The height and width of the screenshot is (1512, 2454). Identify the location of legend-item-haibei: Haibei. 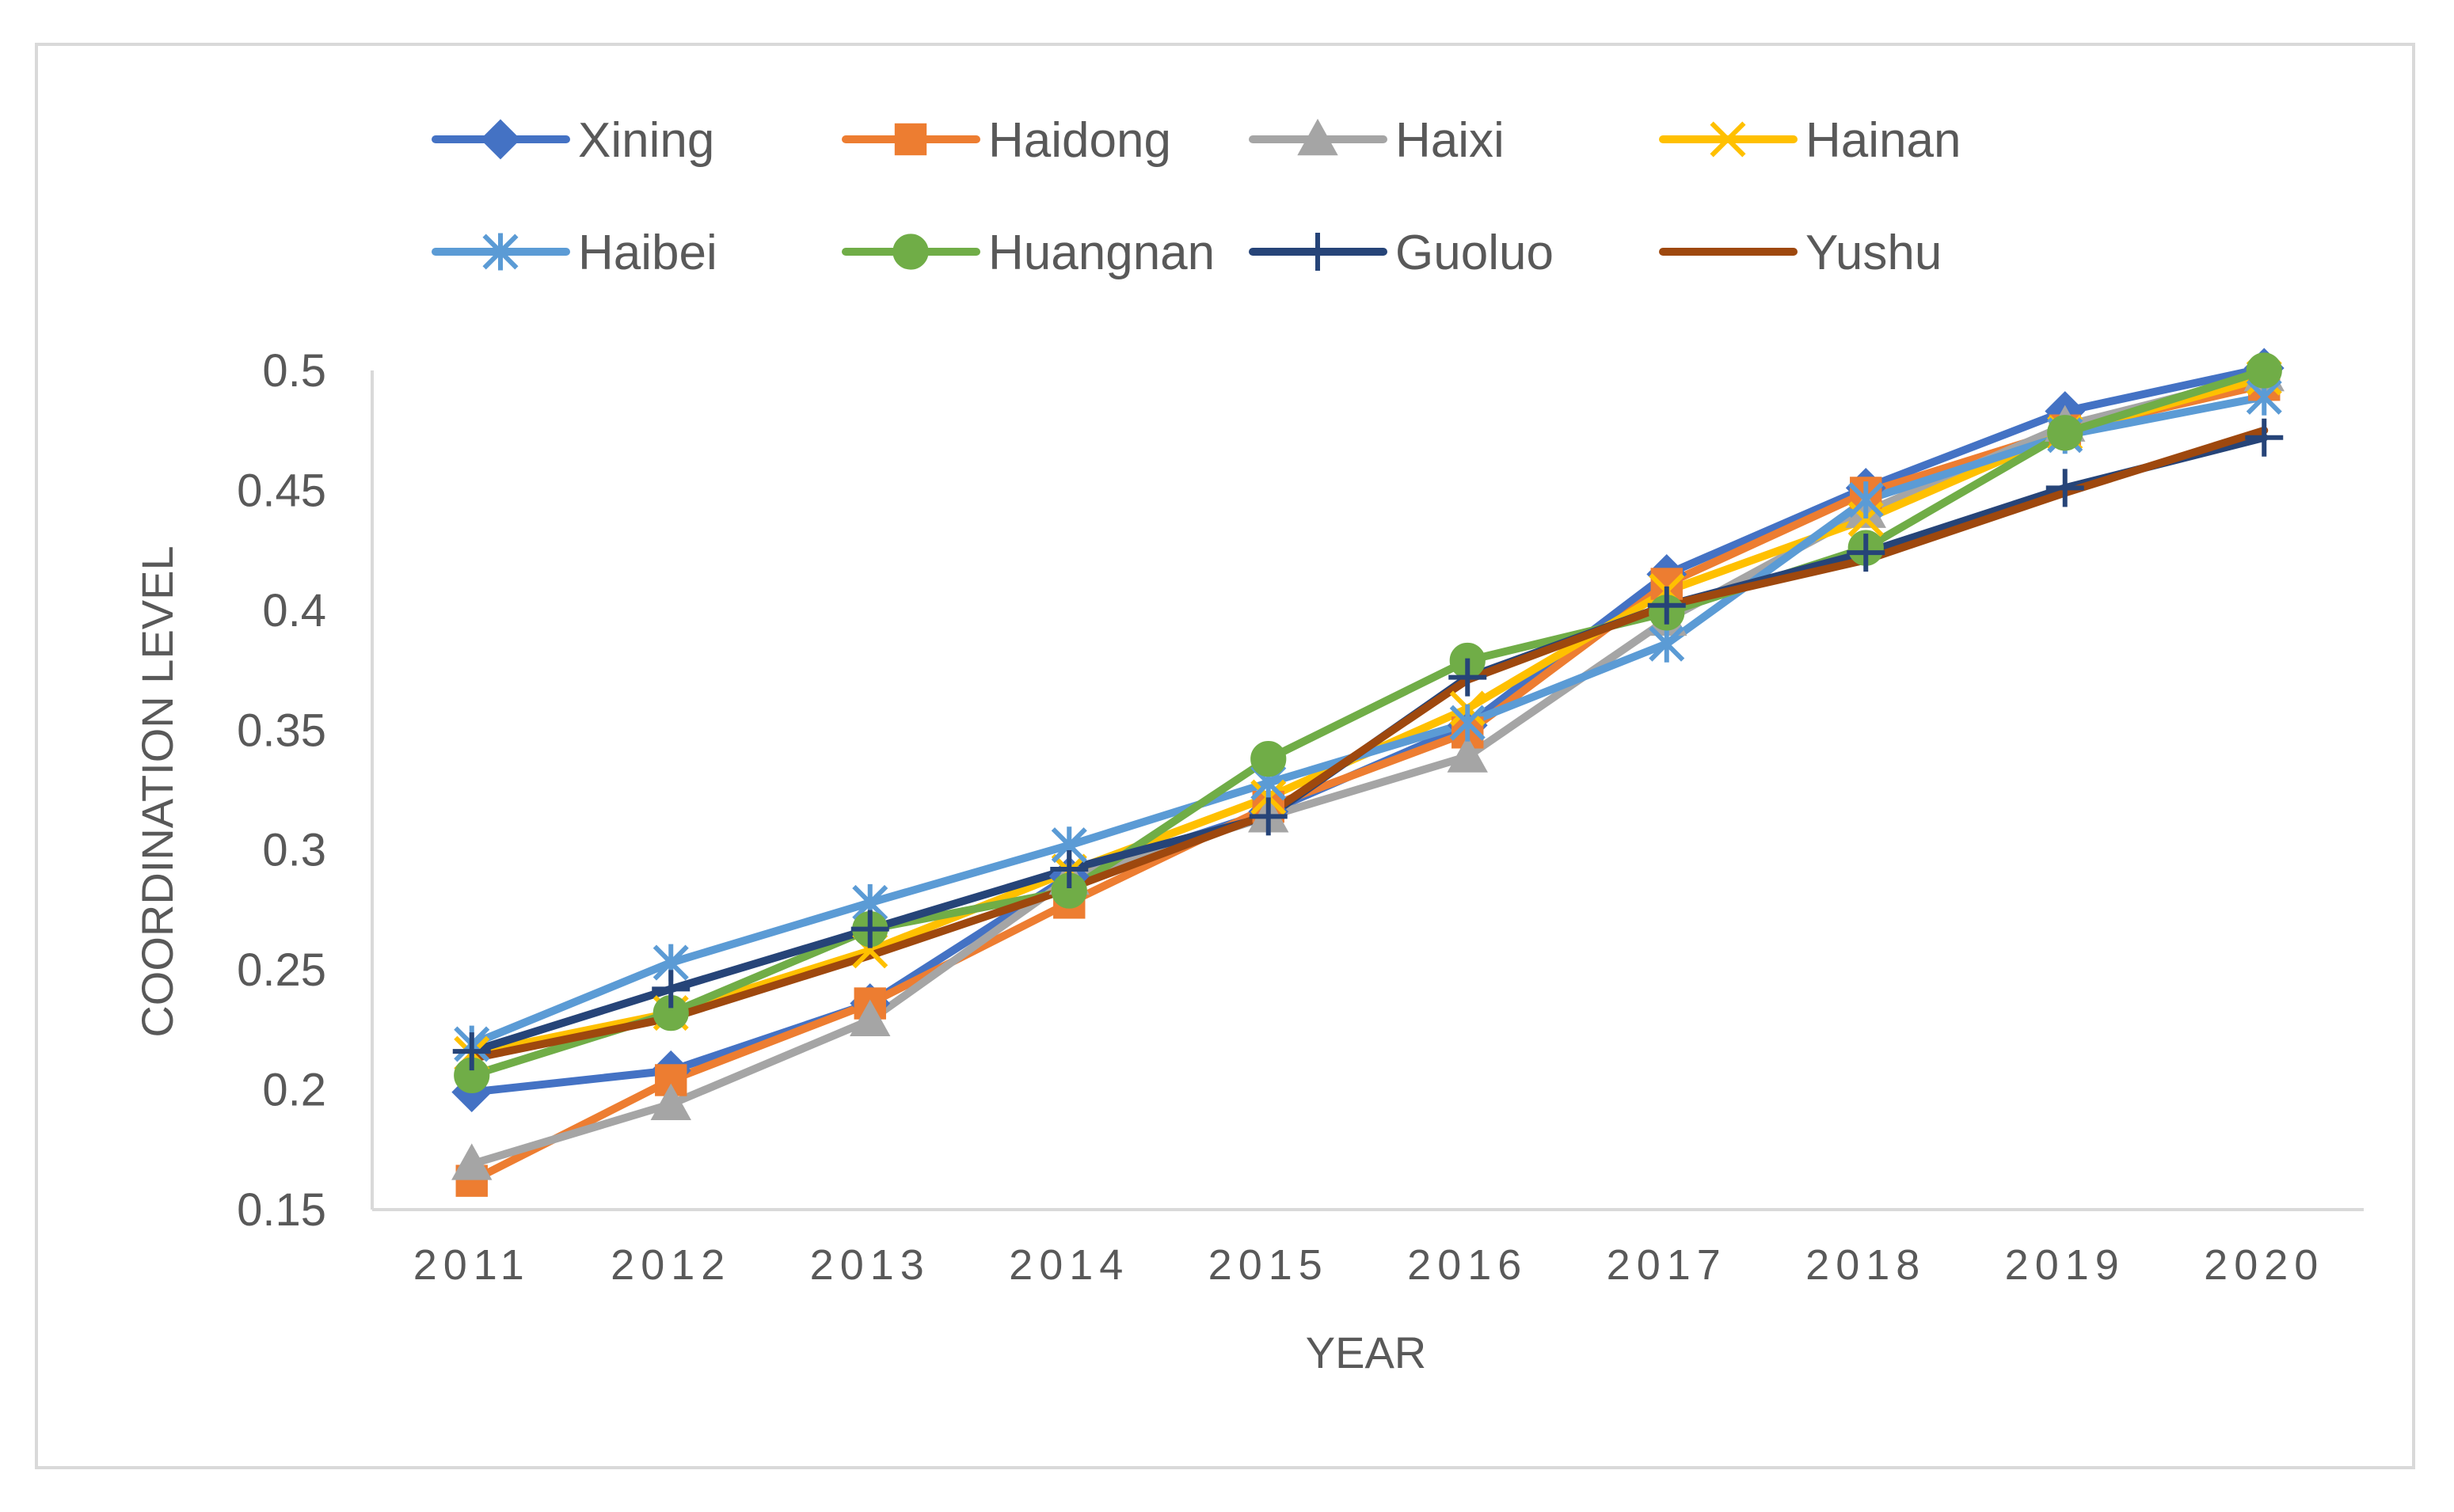
(574, 253).